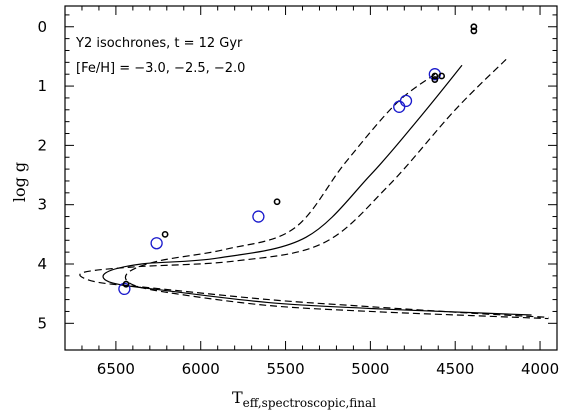  I want to click on x-tick-label: 5500, so click(285, 369).